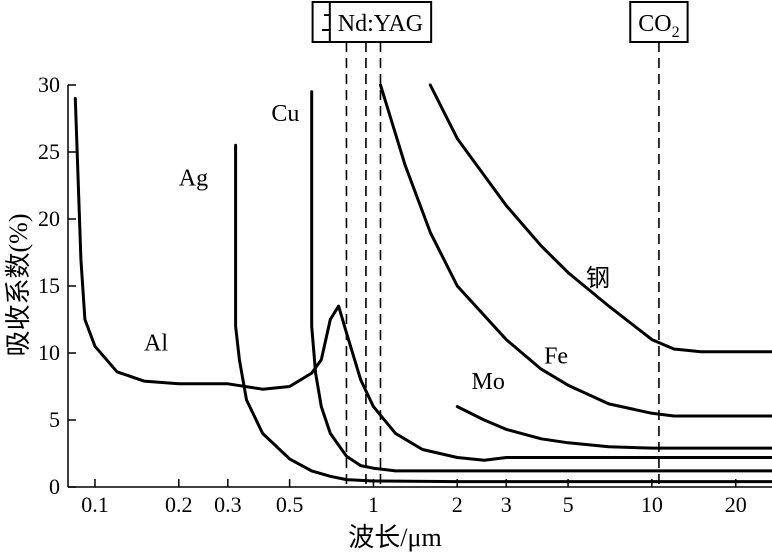  What do you see at coordinates (228, 504) in the screenshot?
I see `x-tick-label: 0.3` at bounding box center [228, 504].